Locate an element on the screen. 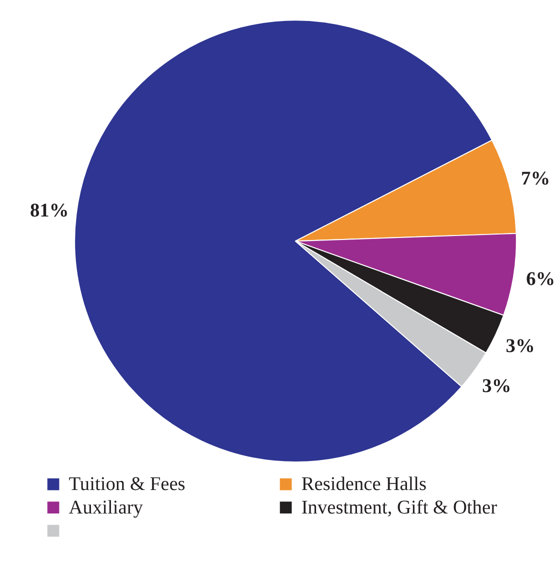  data-label: 81% is located at coordinates (49, 211).